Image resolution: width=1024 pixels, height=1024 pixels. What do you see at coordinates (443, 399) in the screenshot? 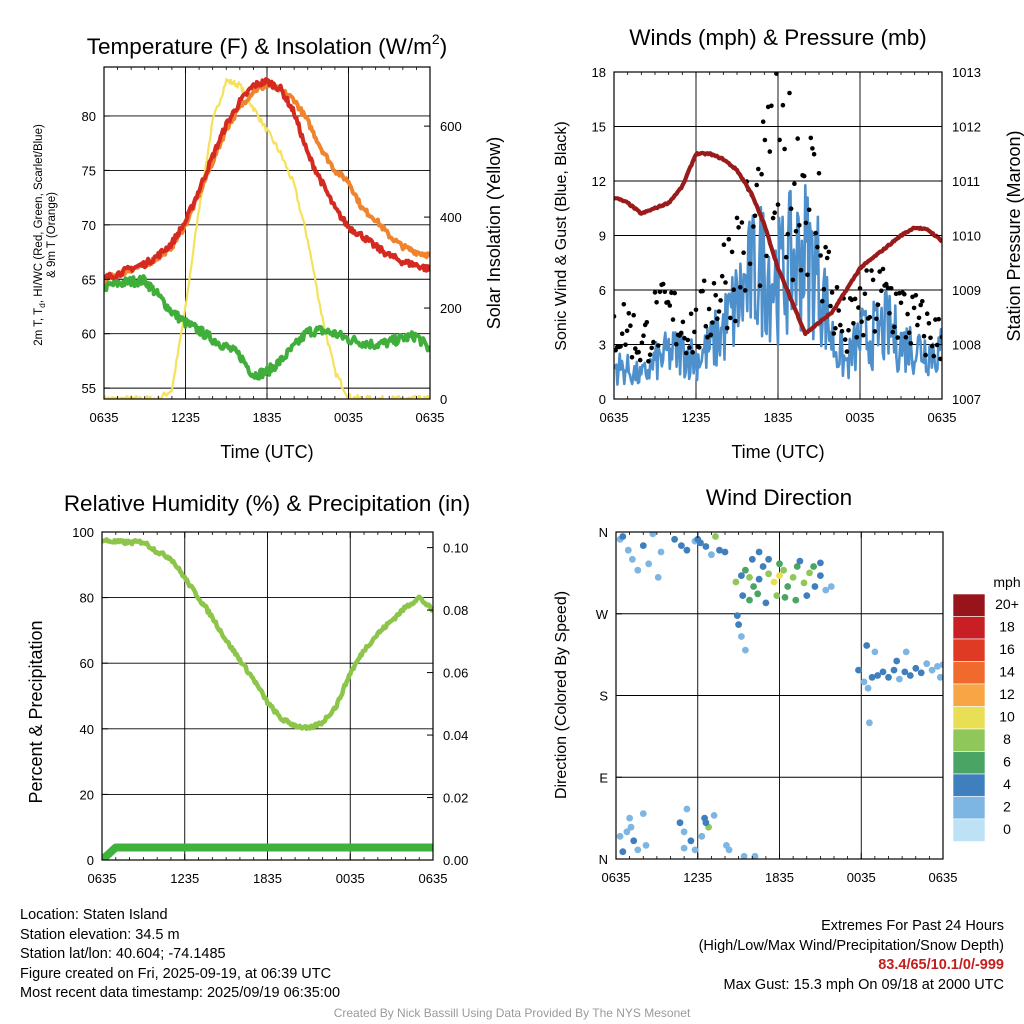
I see `y-tick-label-right: 0` at bounding box center [443, 399].